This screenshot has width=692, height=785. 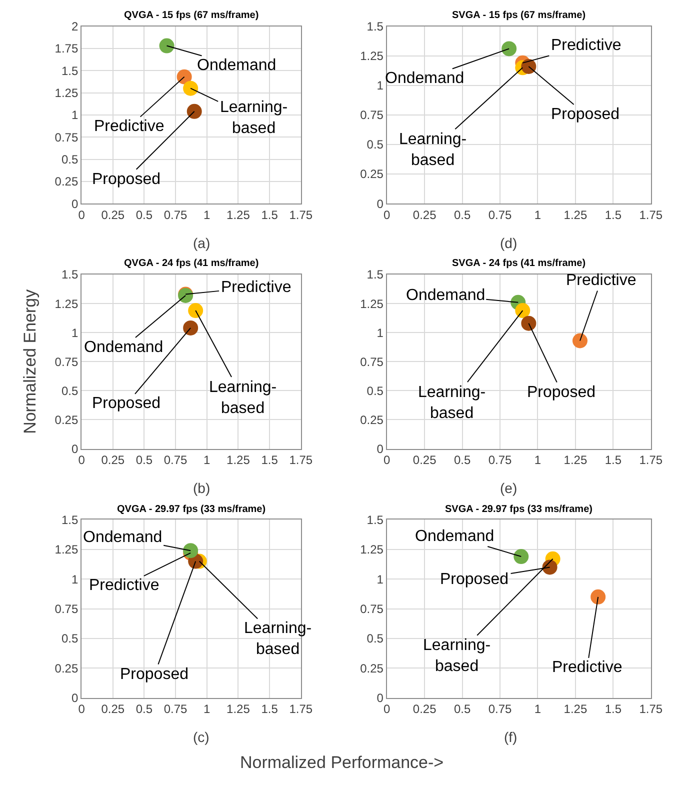 What do you see at coordinates (74, 26) in the screenshot?
I see `y-tick-label: 2` at bounding box center [74, 26].